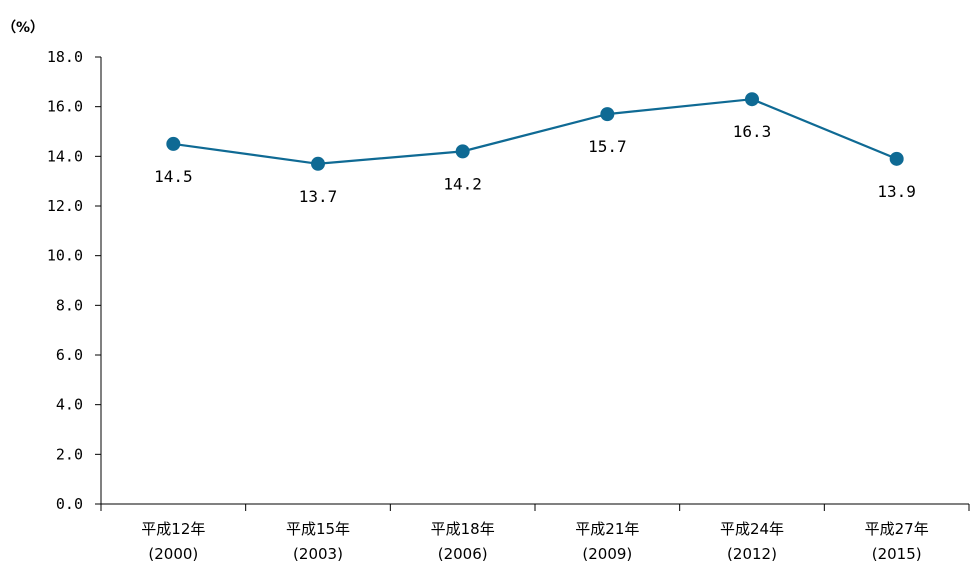 The height and width of the screenshot is (566, 973). Describe the element at coordinates (318, 196) in the screenshot. I see `data-label: 13.7` at that location.